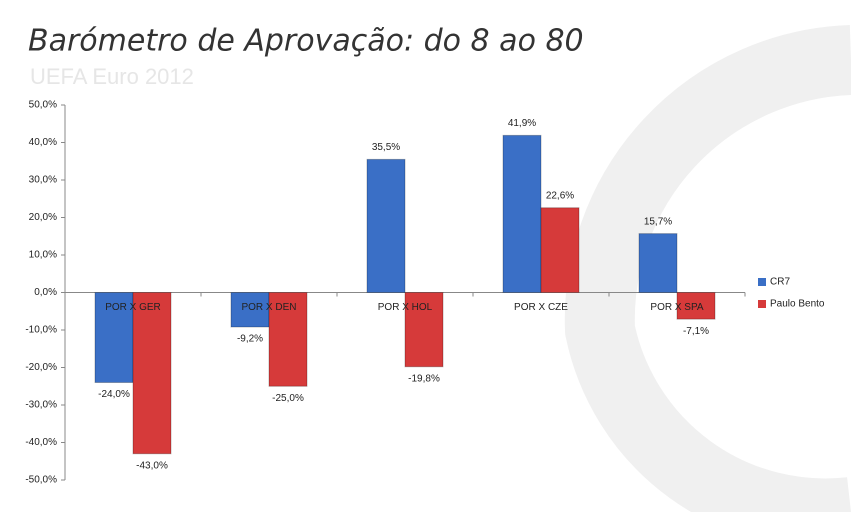 Image resolution: width=851 pixels, height=512 pixels. I want to click on y-tick-label: -10,0%, so click(41, 330).